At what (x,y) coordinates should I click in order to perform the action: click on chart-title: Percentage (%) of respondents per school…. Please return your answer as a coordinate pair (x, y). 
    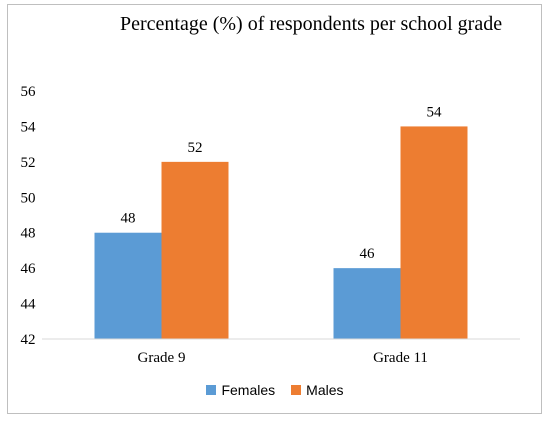
    Looking at the image, I should click on (311, 24).